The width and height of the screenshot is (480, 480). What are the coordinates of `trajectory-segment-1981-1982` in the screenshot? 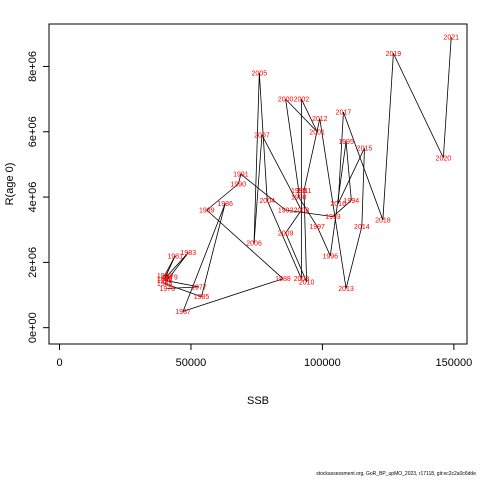 It's located at (170, 267).